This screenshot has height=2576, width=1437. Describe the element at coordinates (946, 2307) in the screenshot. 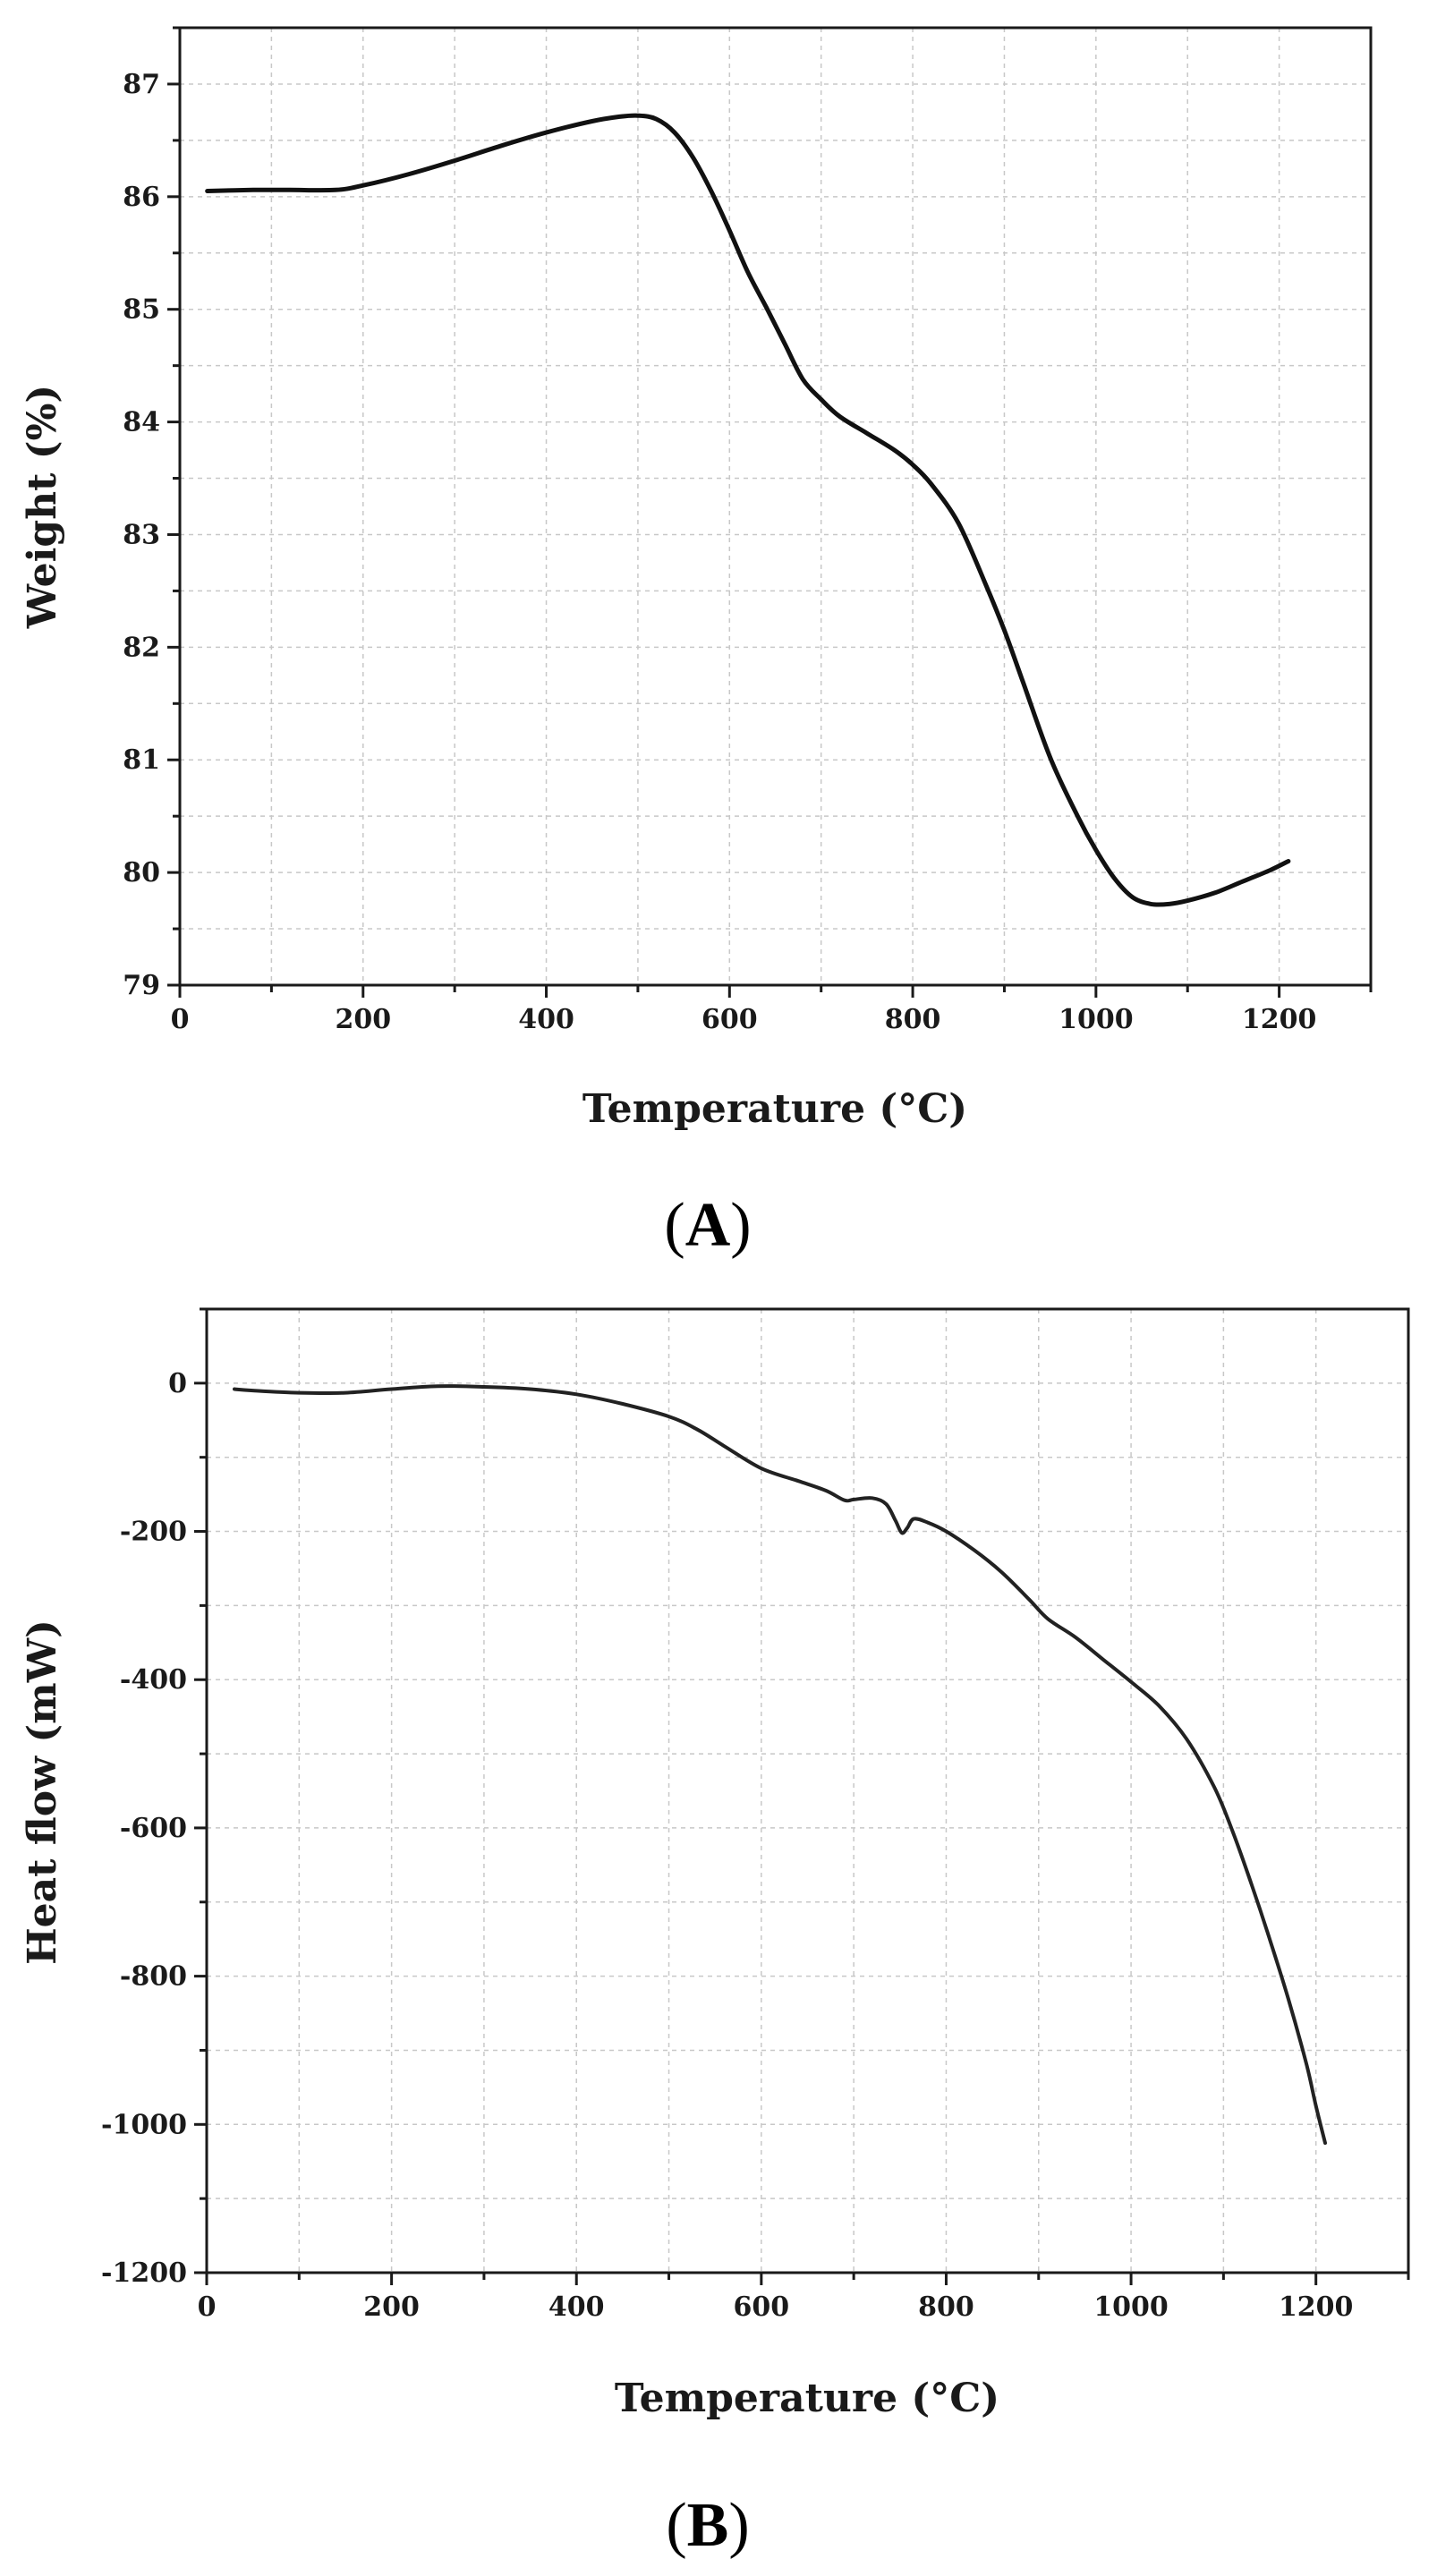

I see `chart-b-x-tick-label: 800` at that location.